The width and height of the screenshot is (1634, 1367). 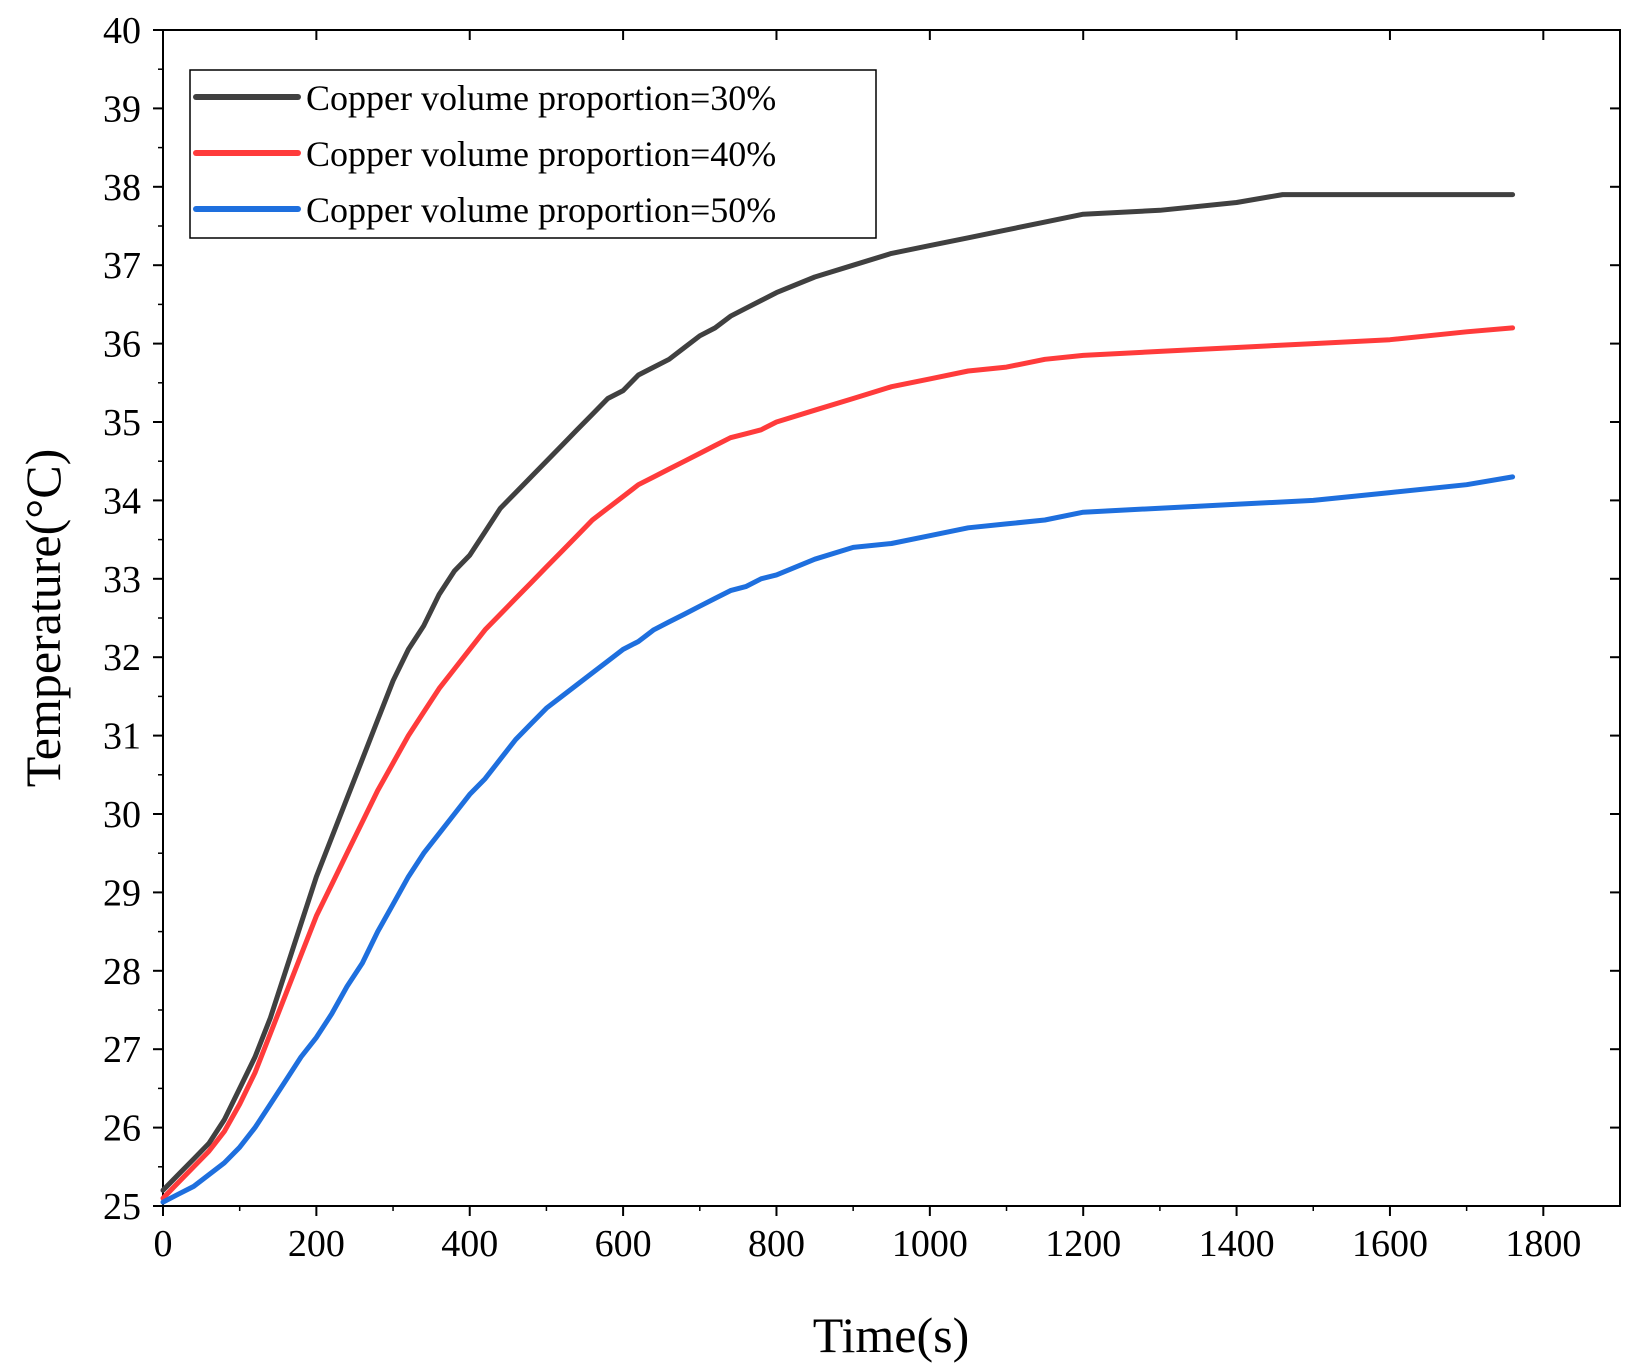 I want to click on y-tick-label: 38, so click(x=122, y=188).